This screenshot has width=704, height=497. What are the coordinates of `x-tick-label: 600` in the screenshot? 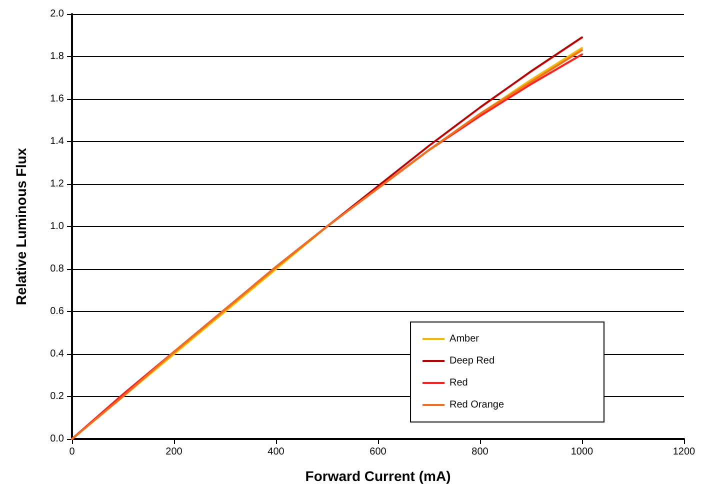 It's located at (378, 452).